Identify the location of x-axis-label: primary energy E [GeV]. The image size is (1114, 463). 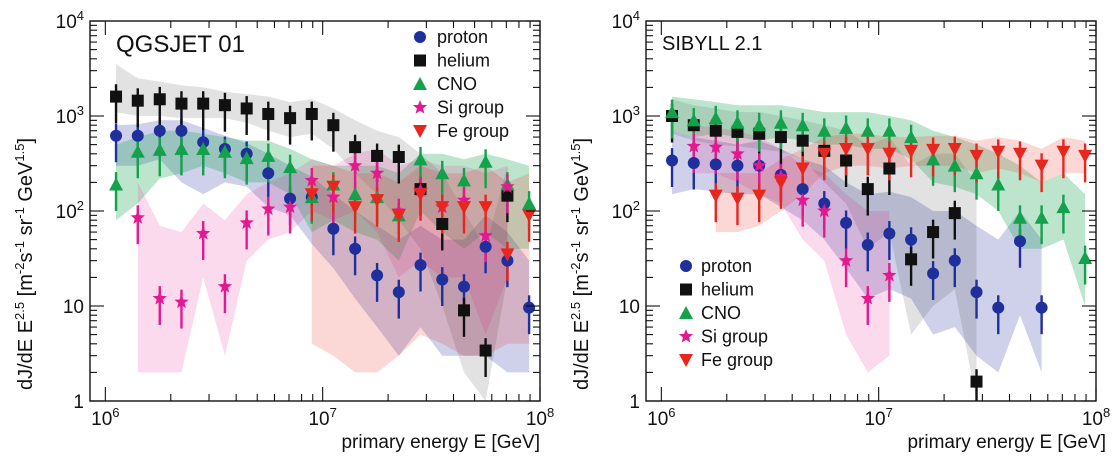
(1006, 442).